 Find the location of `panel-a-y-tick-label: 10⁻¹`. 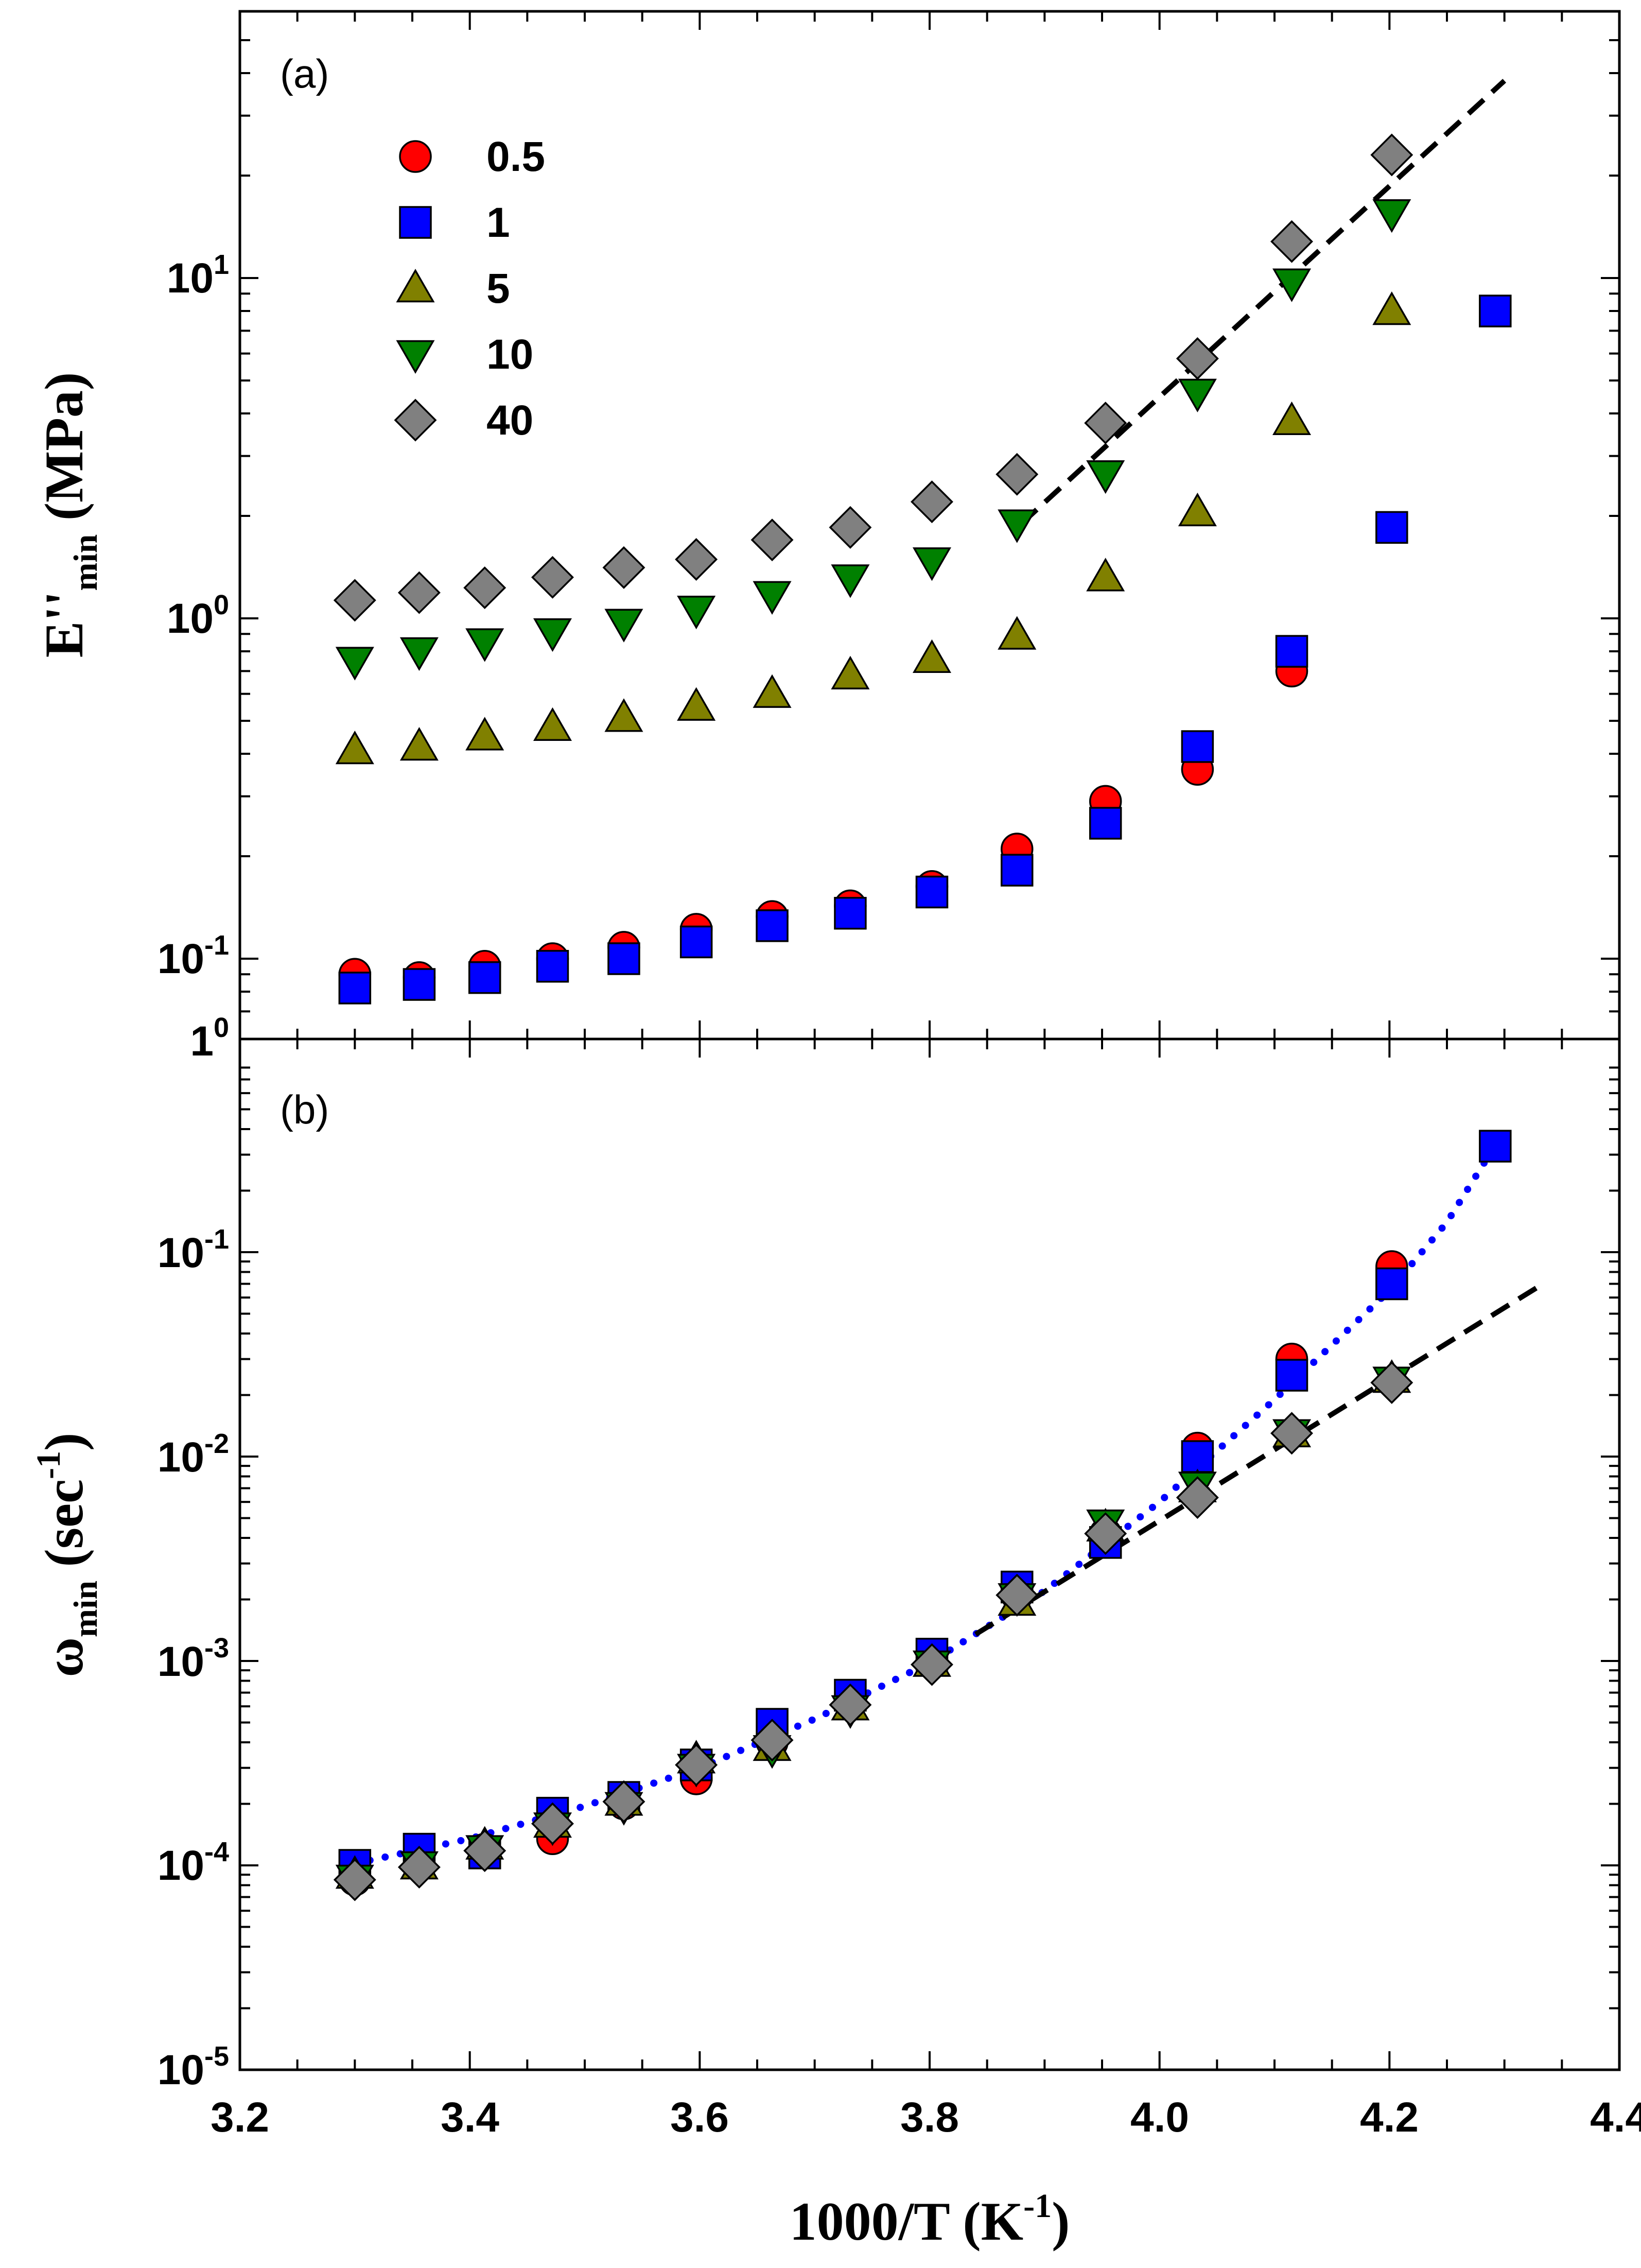

panel-a-y-tick-label: 10⁻¹ is located at coordinates (193, 956).